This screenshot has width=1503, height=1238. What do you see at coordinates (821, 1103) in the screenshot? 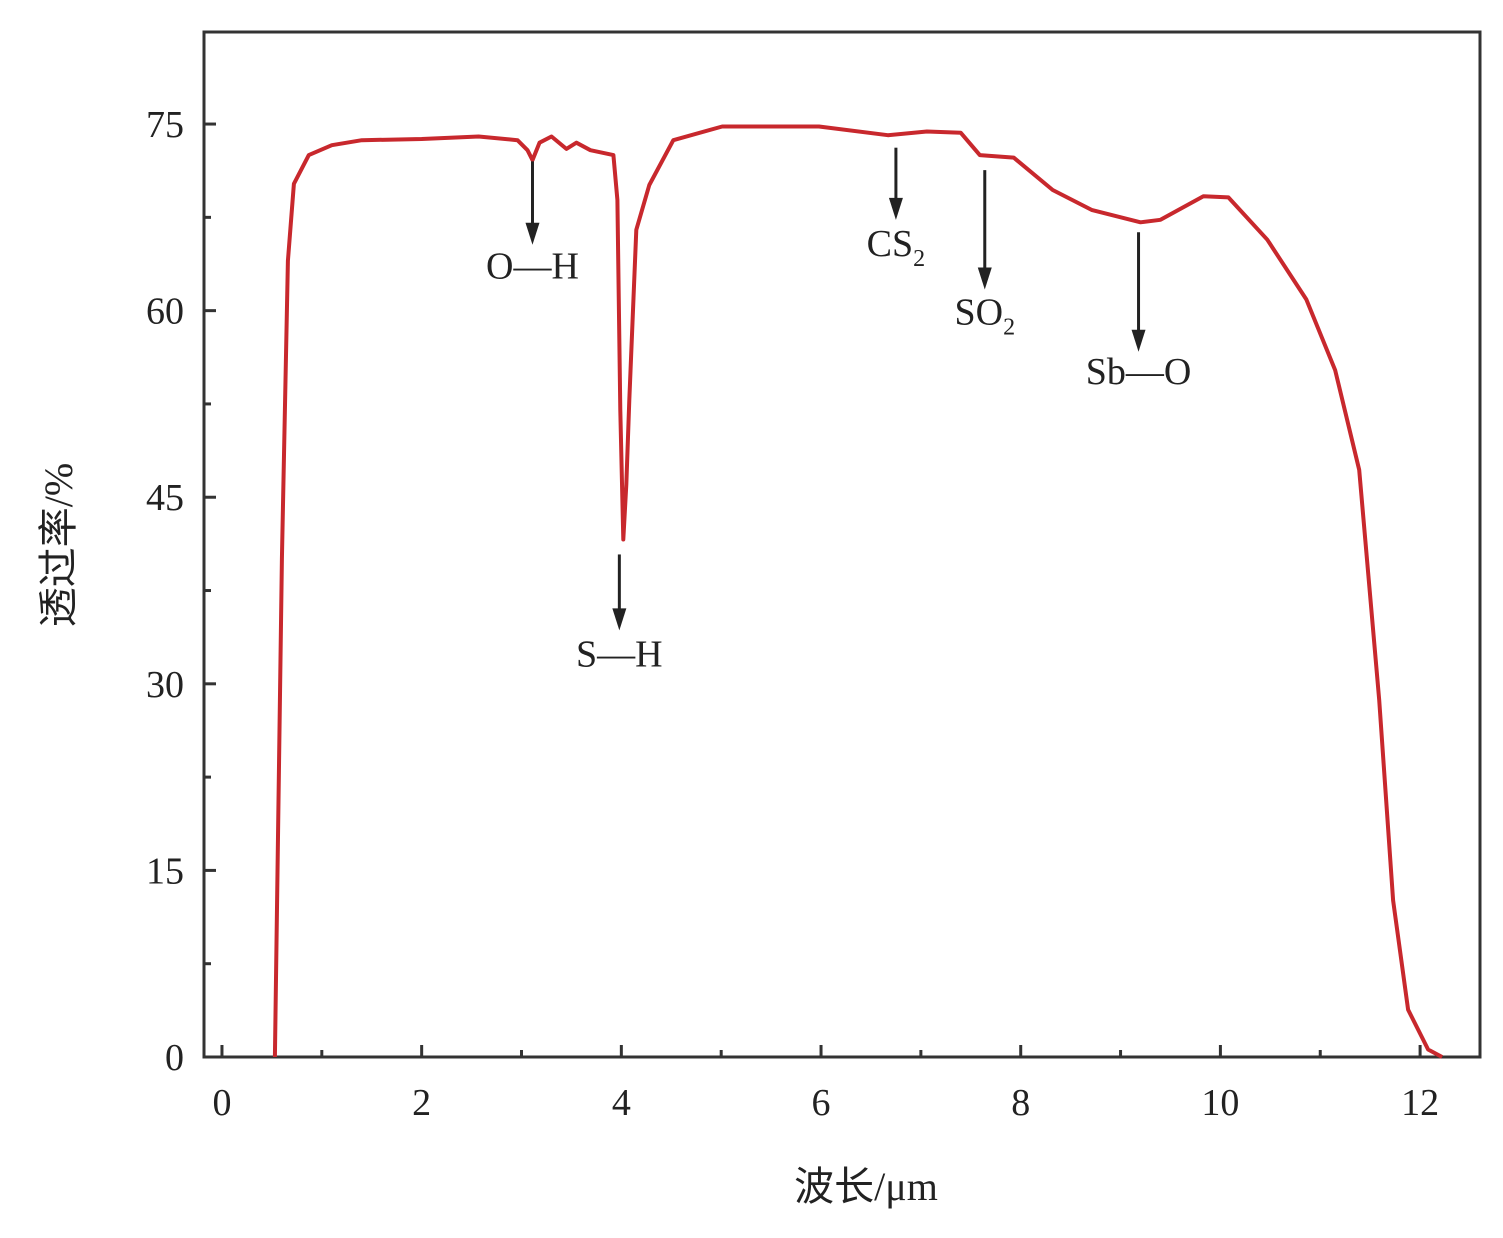
I see `x-tick-label: 6` at bounding box center [821, 1103].